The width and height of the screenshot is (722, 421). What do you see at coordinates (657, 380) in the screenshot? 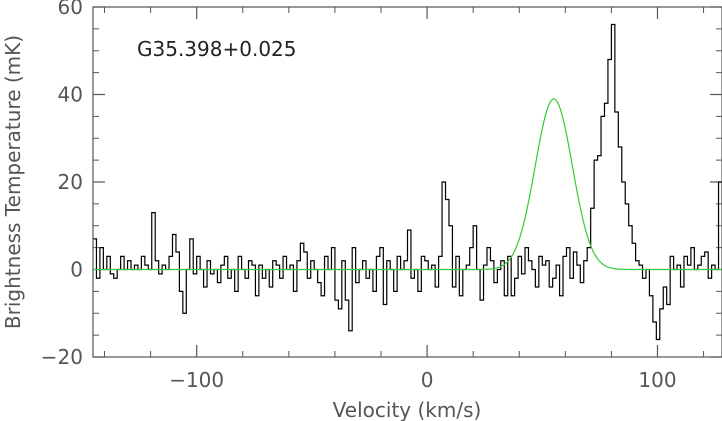
I see `x-tick-label: 100` at bounding box center [657, 380].